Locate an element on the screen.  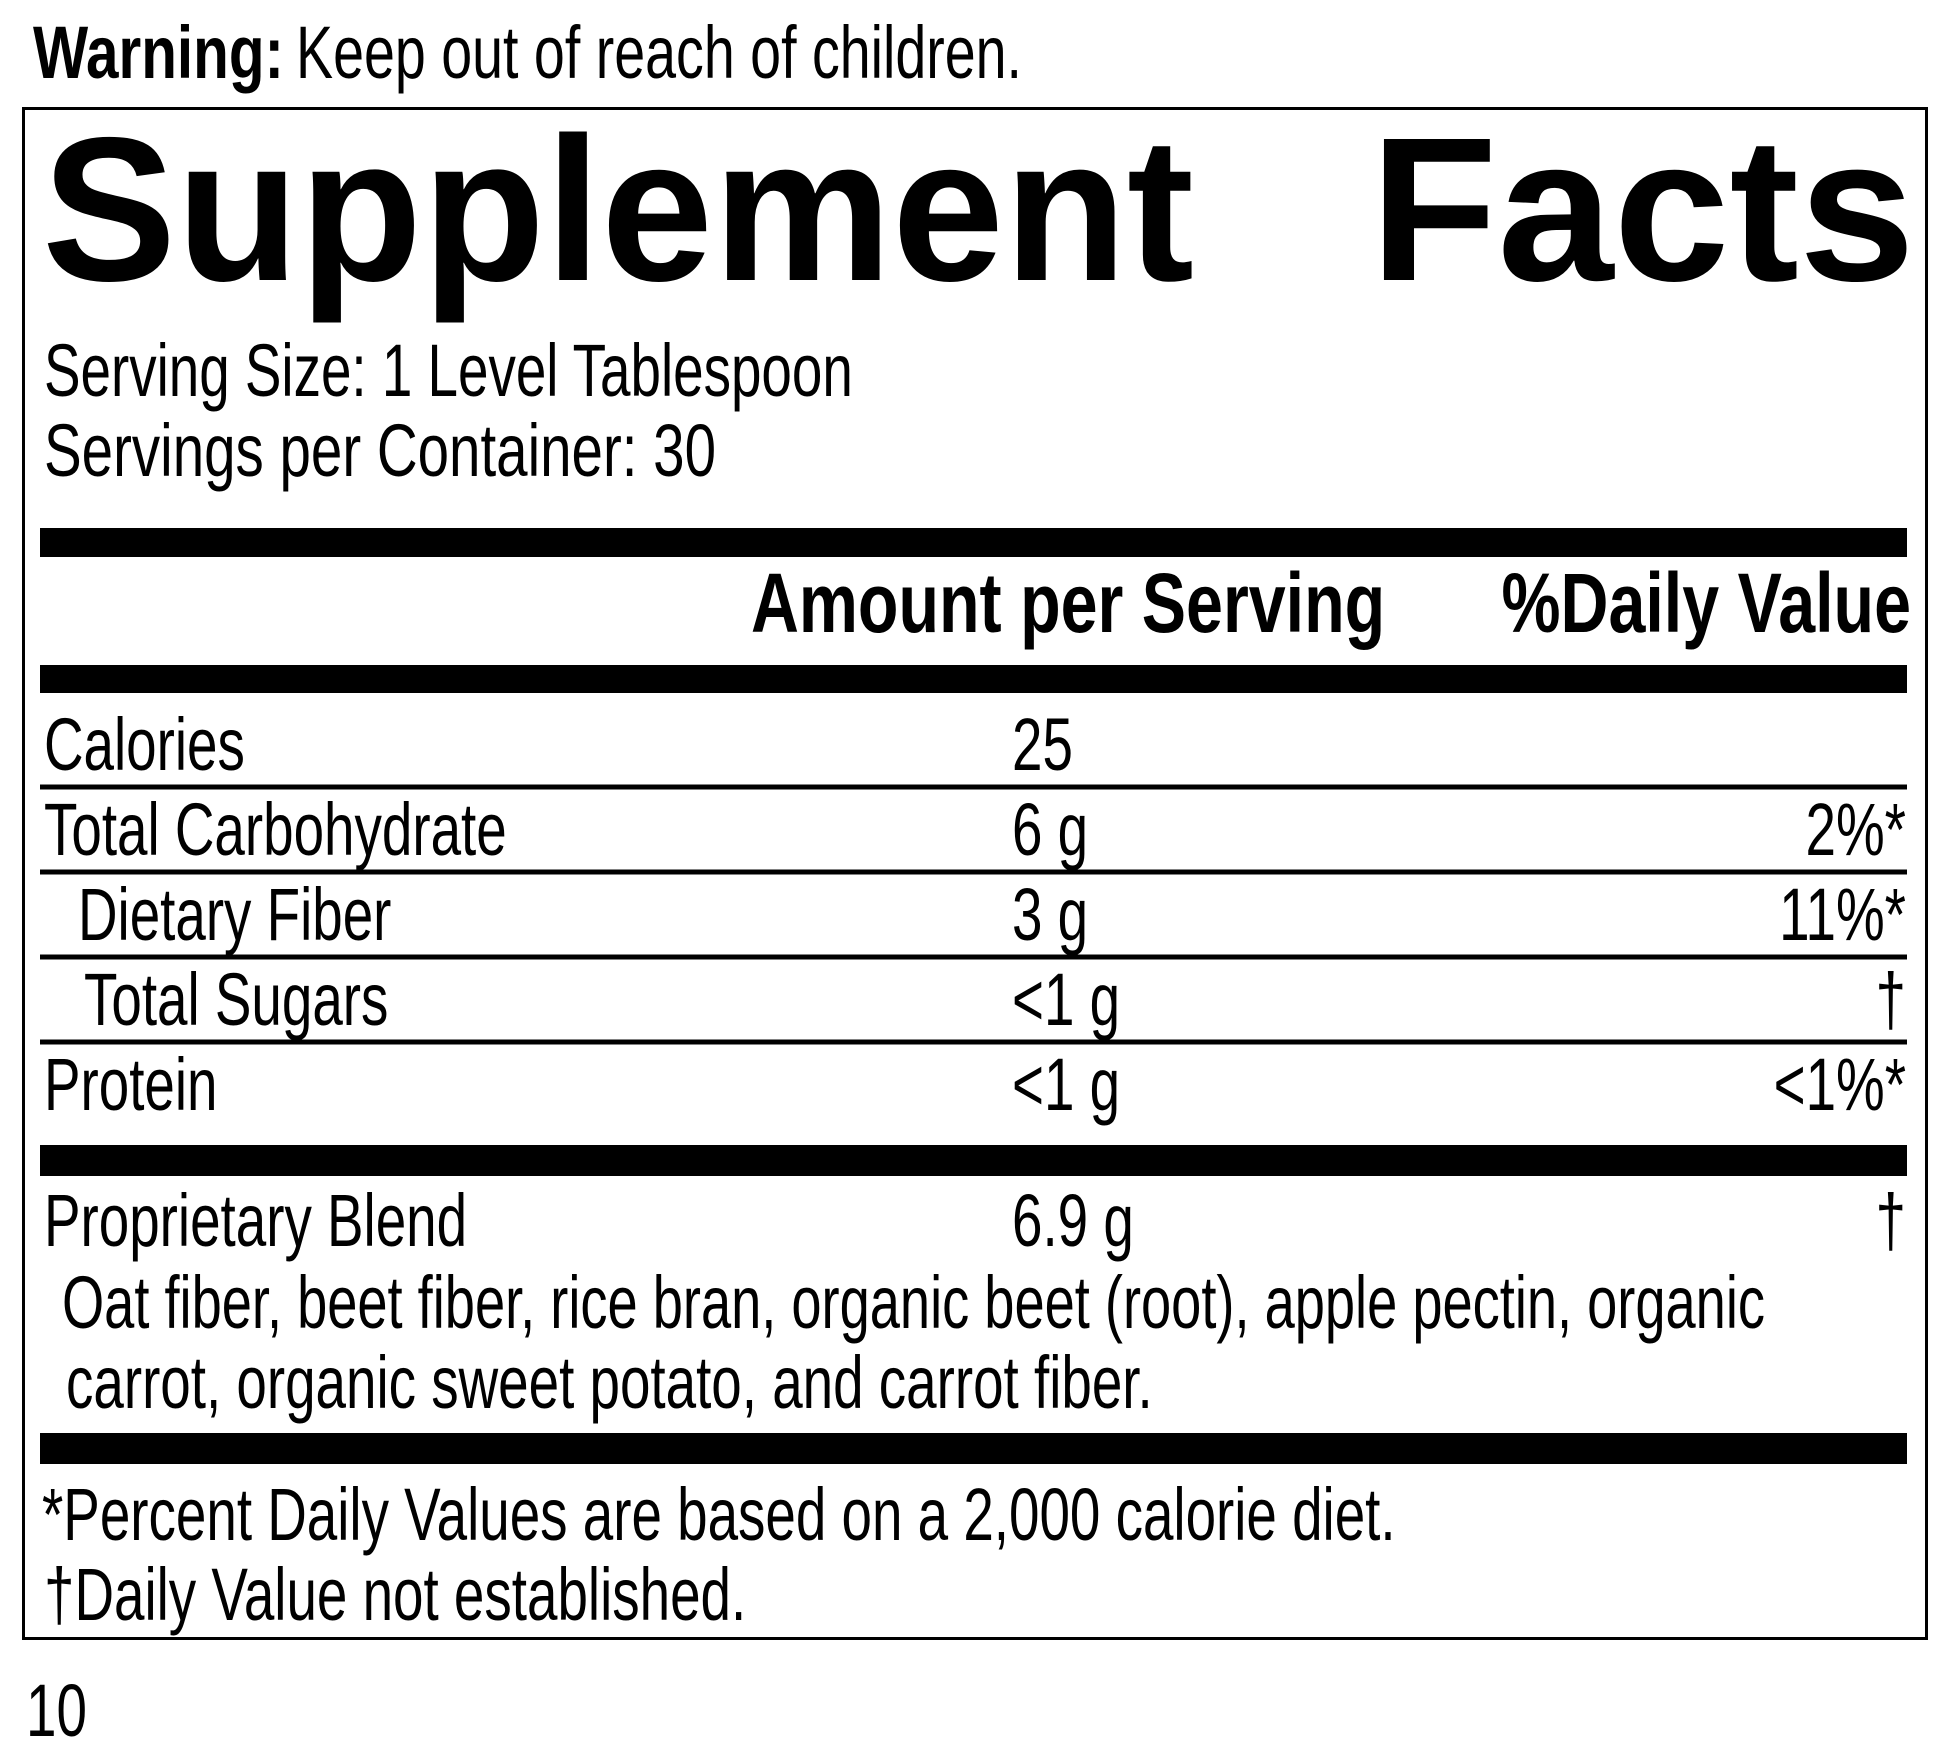
svg-text: †Daily Value not established. is located at coordinates (395, 1594).